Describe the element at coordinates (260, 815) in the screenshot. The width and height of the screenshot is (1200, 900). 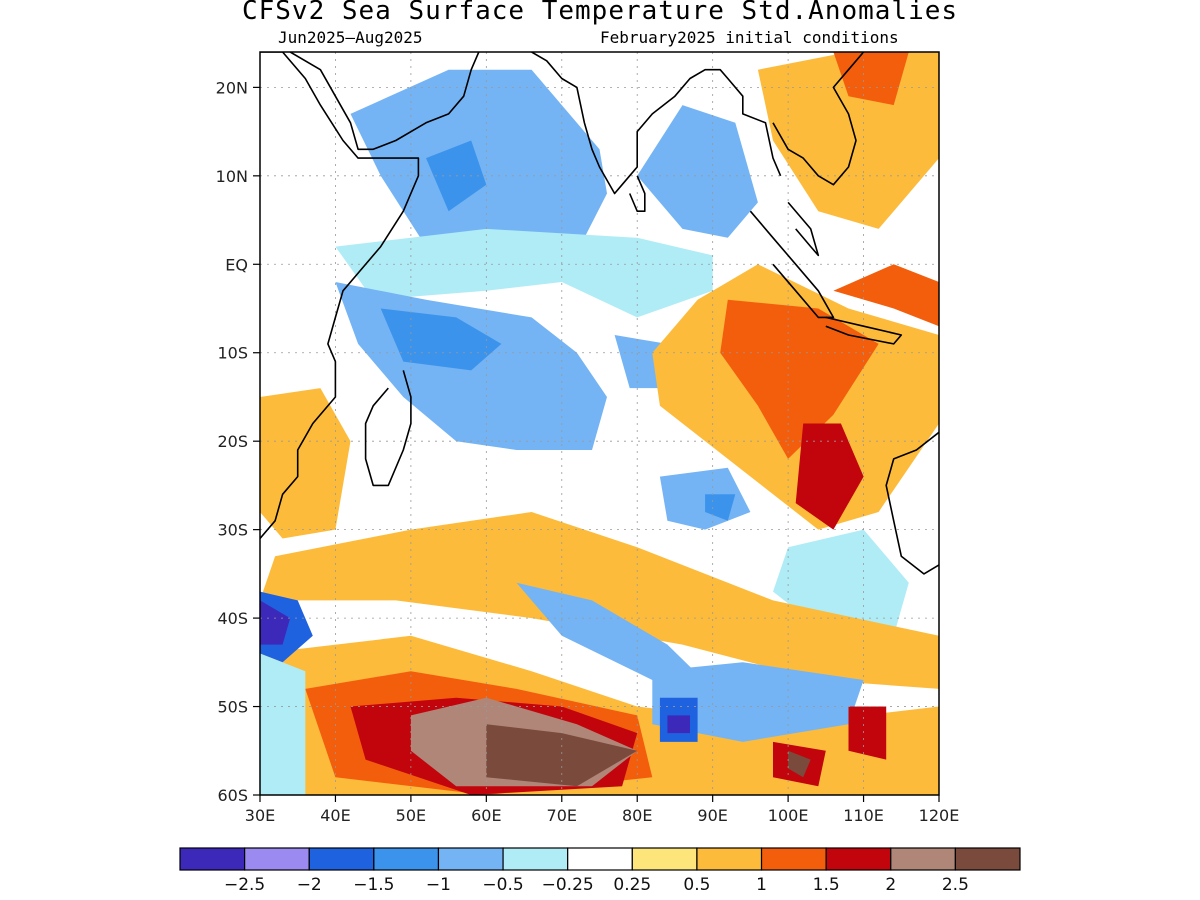
I see `lon-tick-label: 30E` at that location.